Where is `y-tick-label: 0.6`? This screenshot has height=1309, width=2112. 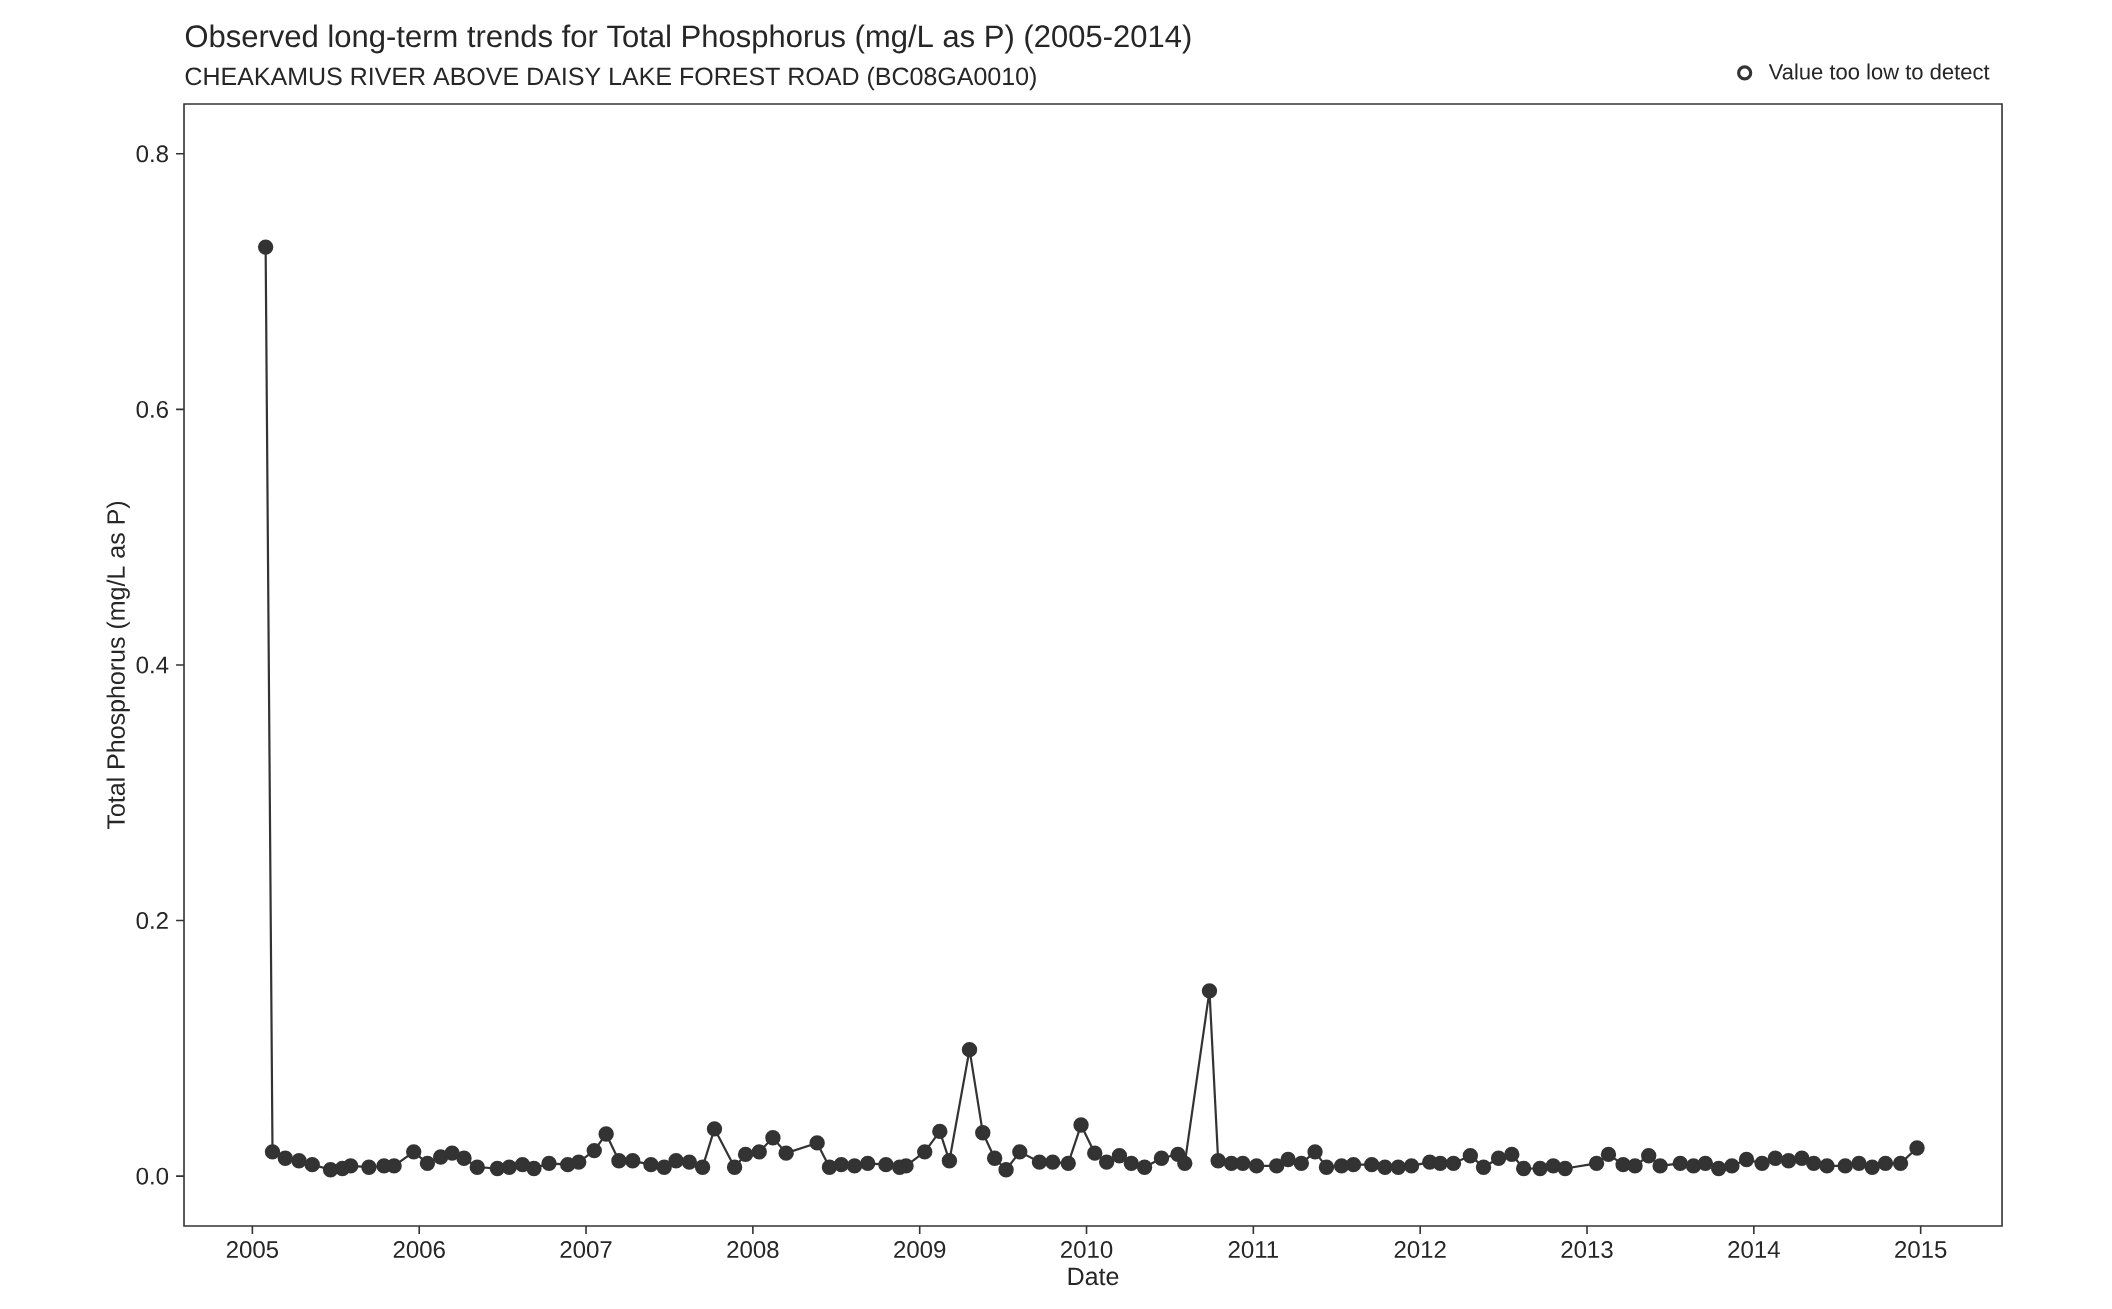 y-tick-label: 0.6 is located at coordinates (152, 409).